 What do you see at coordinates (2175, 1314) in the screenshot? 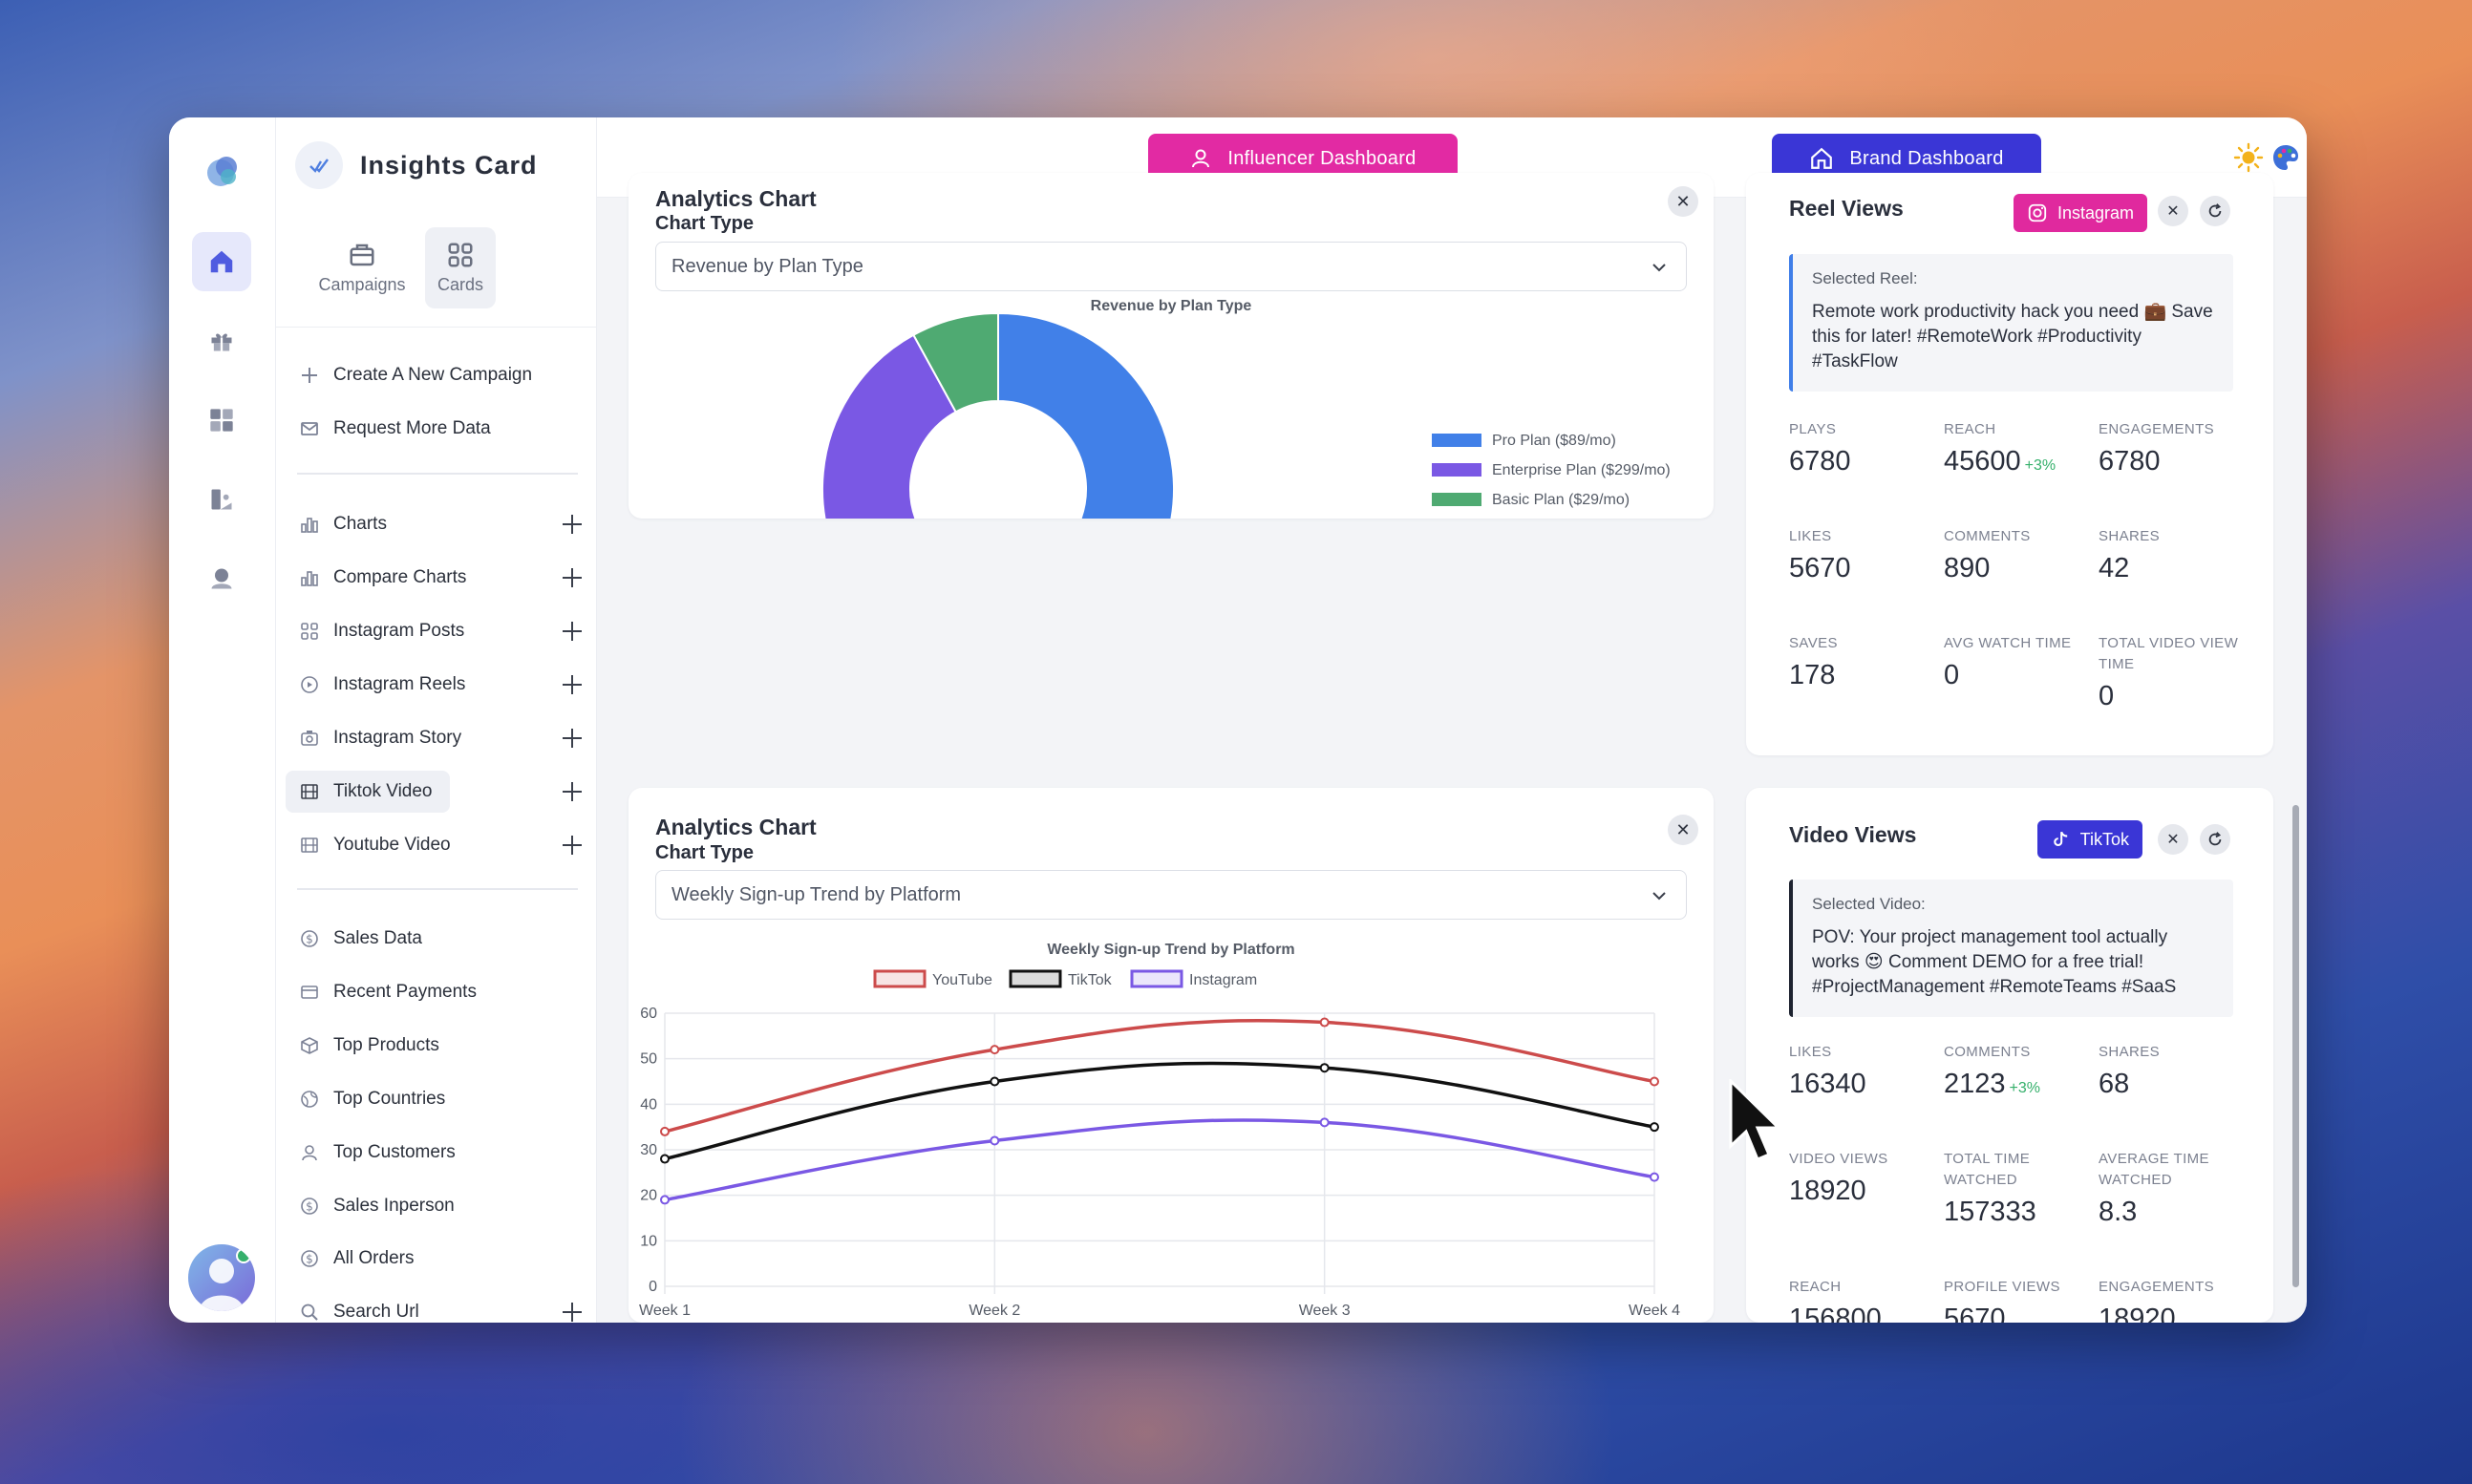
I see `metric-value: 18920` at bounding box center [2175, 1314].